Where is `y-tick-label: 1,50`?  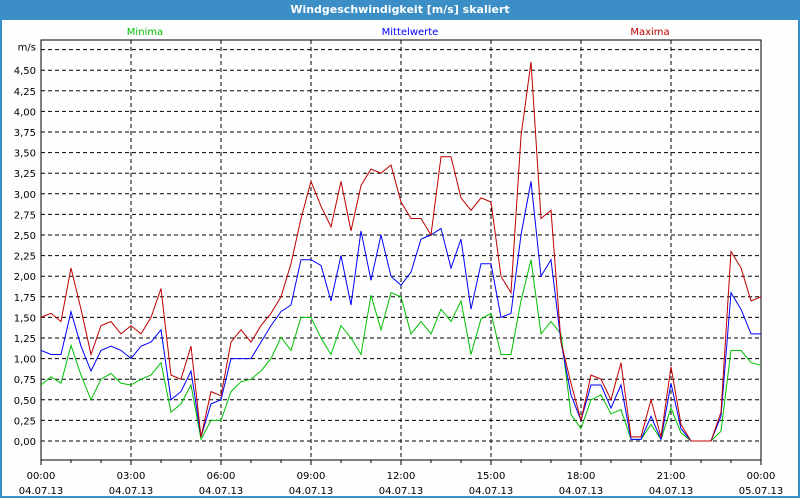
y-tick-label: 1,50 is located at coordinates (25, 318).